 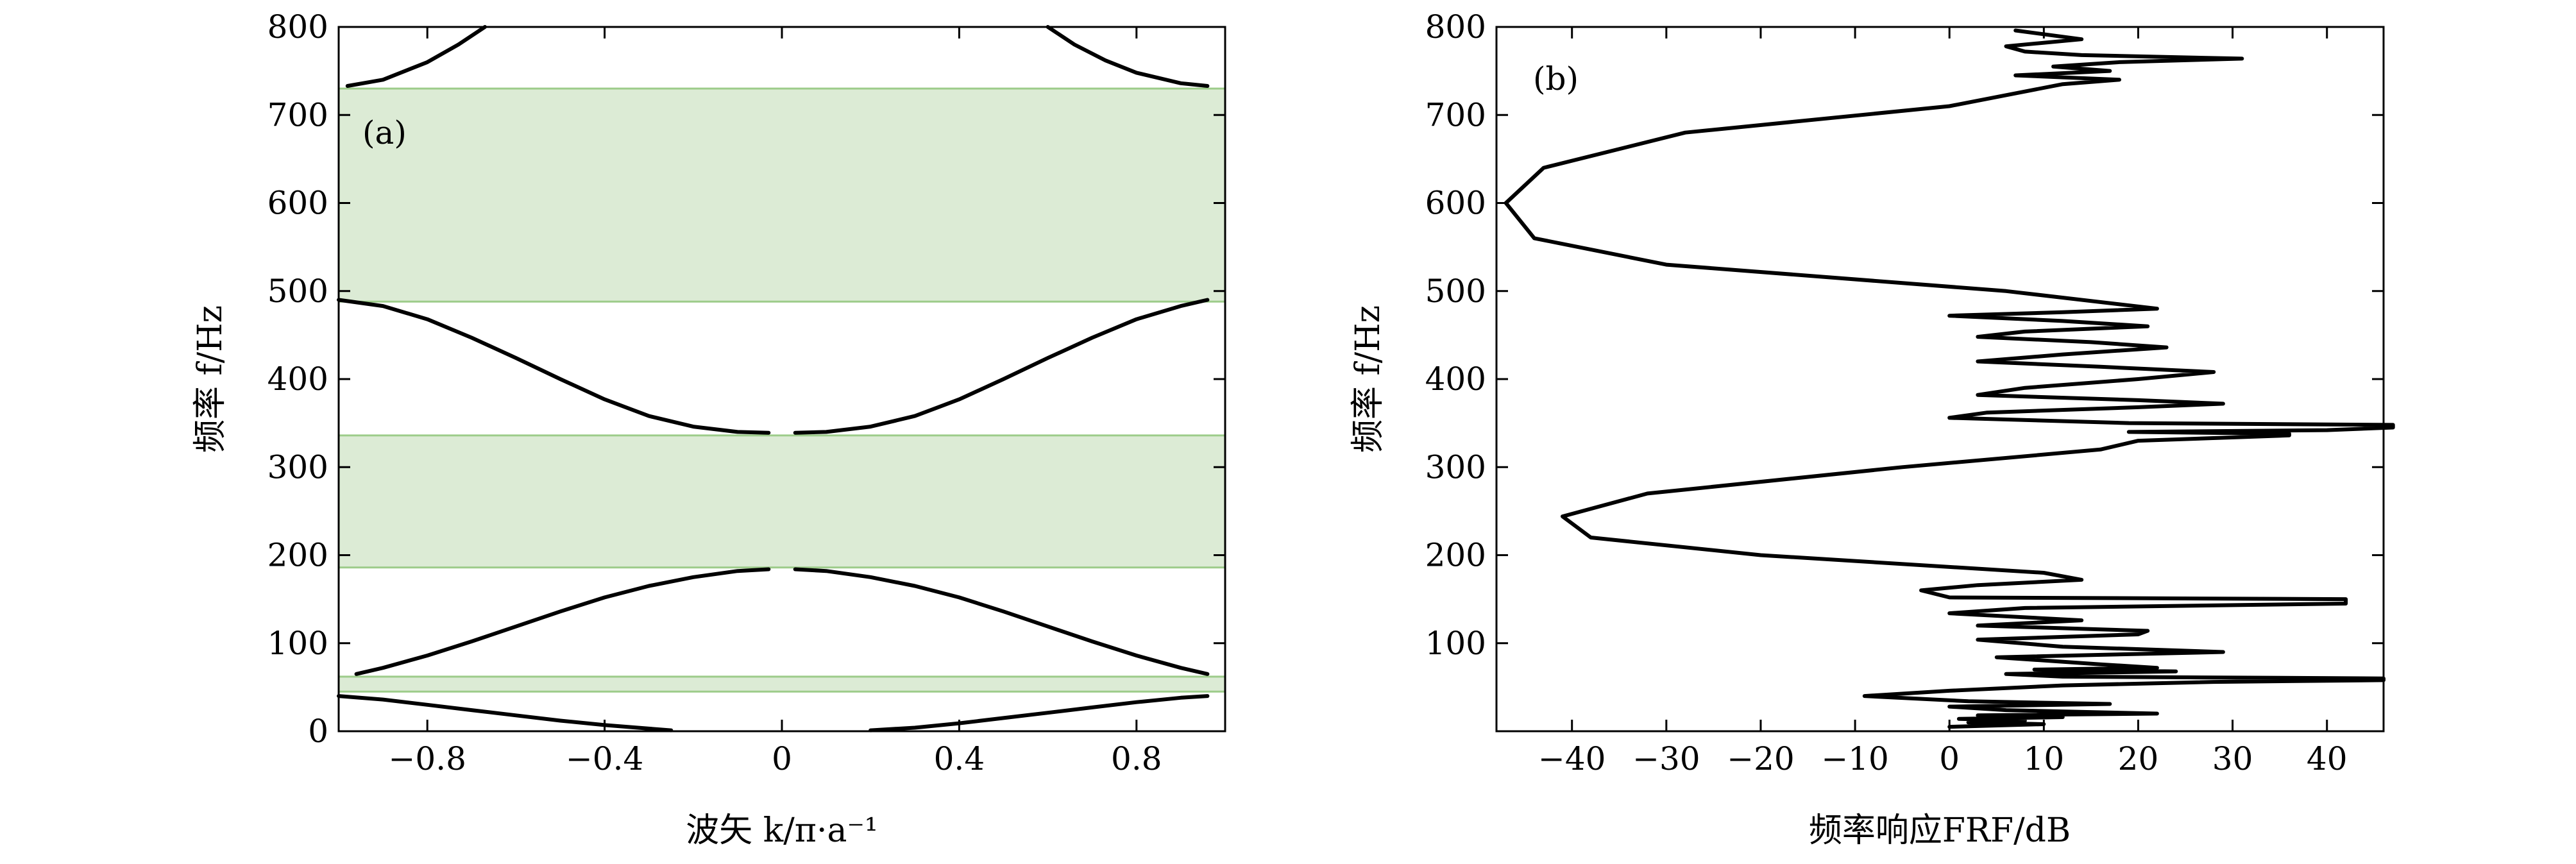 What do you see at coordinates (1136, 758) in the screenshot?
I see `x-tick-label: 0.8` at bounding box center [1136, 758].